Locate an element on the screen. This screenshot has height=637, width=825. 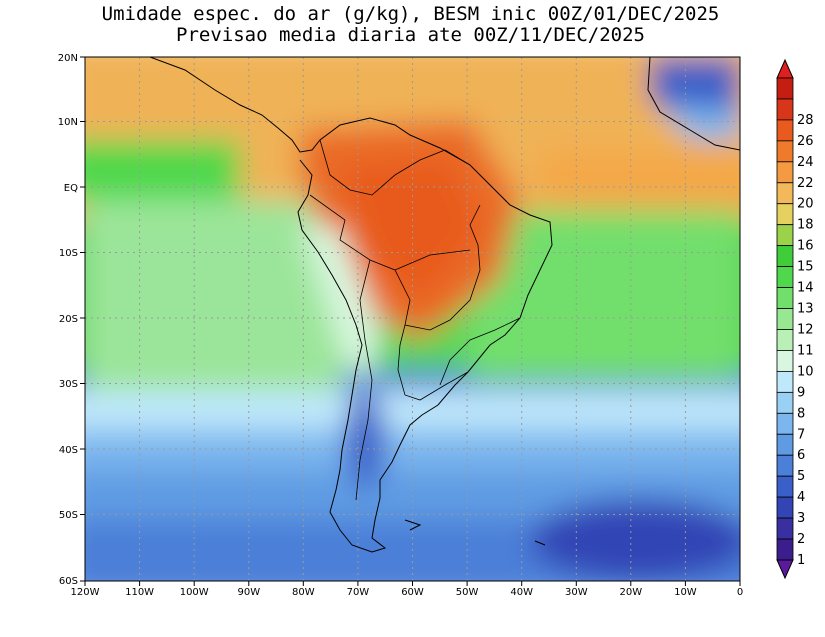
colorbar-label: 9 is located at coordinates (801, 392).